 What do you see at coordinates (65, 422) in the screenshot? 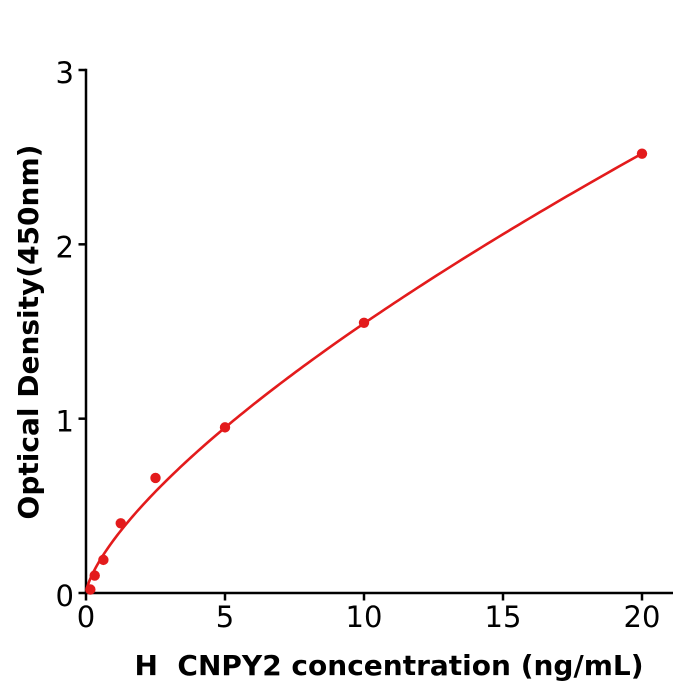
I see `y-tick-label: 1` at bounding box center [65, 422].